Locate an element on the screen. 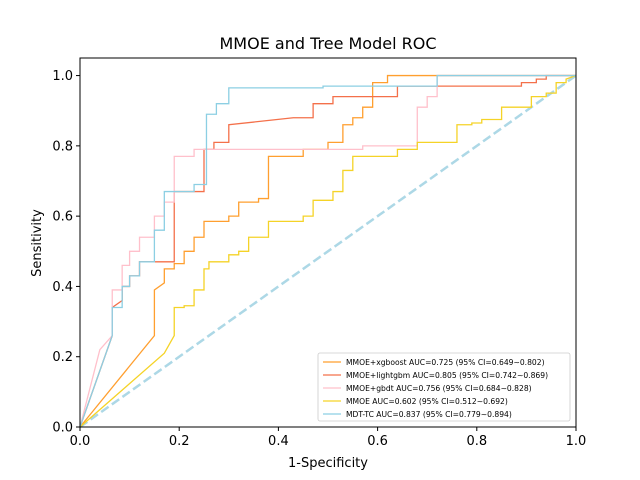 This screenshot has height=480, width=640. x-tick-label: 0.0 is located at coordinates (80, 441).